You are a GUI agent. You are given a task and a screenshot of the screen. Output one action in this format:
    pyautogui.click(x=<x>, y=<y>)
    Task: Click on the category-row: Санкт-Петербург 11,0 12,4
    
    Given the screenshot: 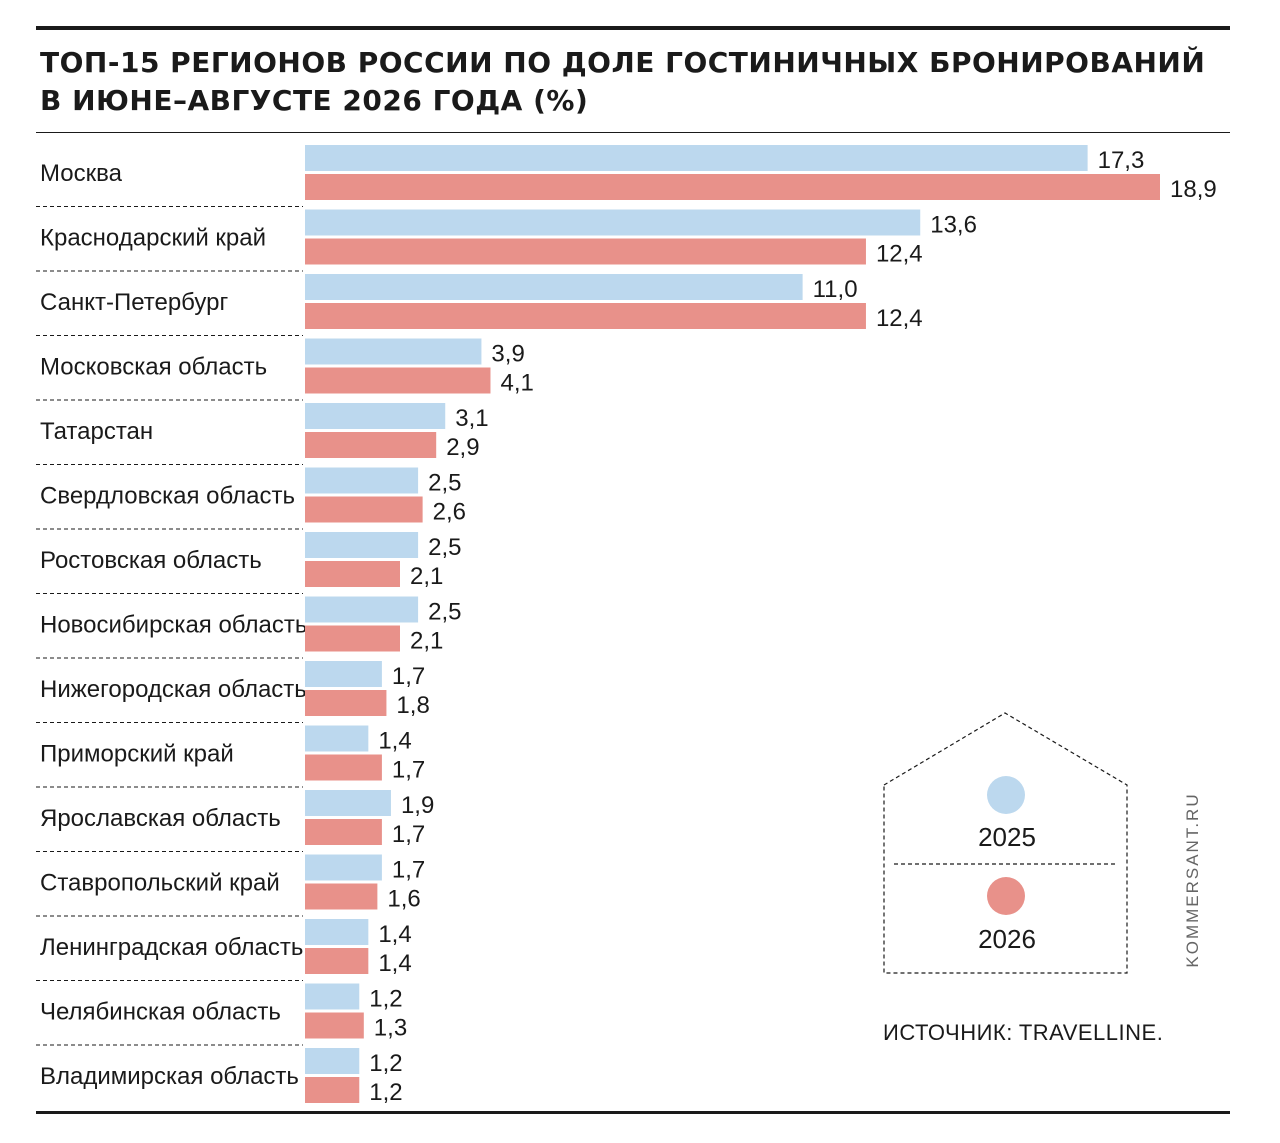 What is the action you would take?
    pyautogui.click(x=479, y=305)
    